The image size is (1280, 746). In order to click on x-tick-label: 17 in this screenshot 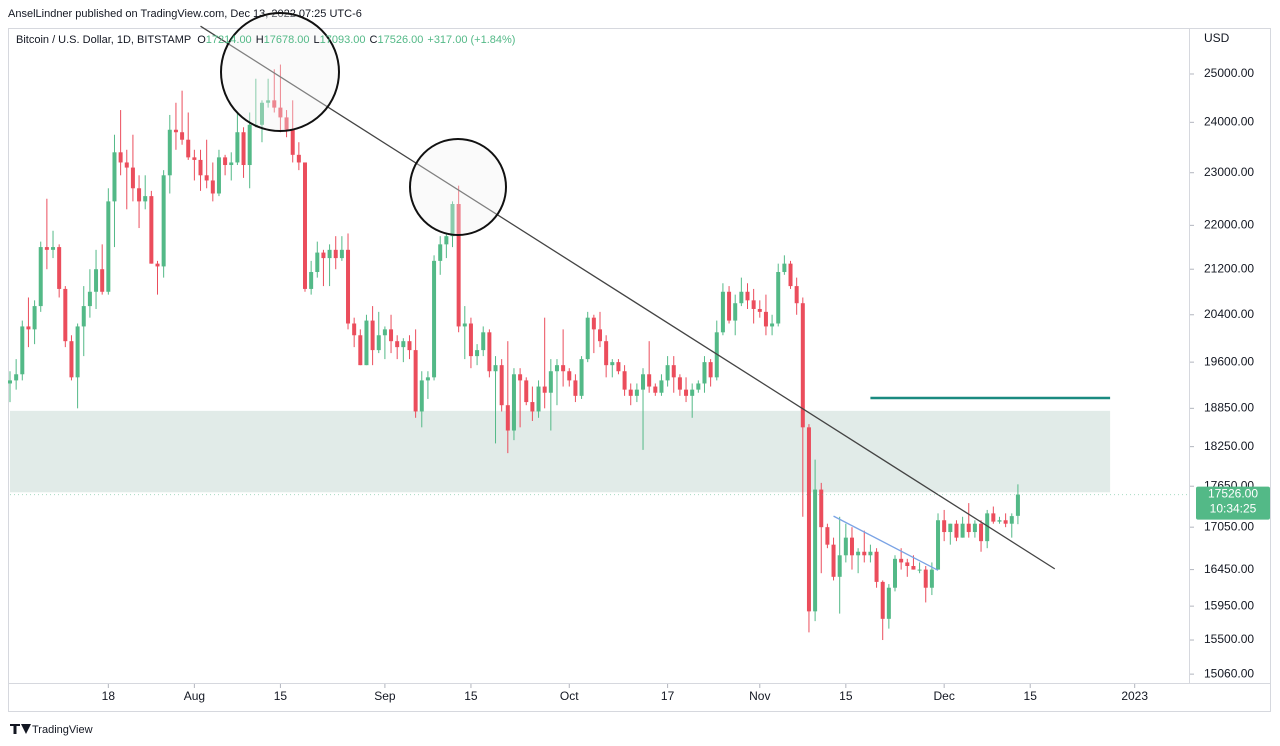, I will do `click(668, 696)`.